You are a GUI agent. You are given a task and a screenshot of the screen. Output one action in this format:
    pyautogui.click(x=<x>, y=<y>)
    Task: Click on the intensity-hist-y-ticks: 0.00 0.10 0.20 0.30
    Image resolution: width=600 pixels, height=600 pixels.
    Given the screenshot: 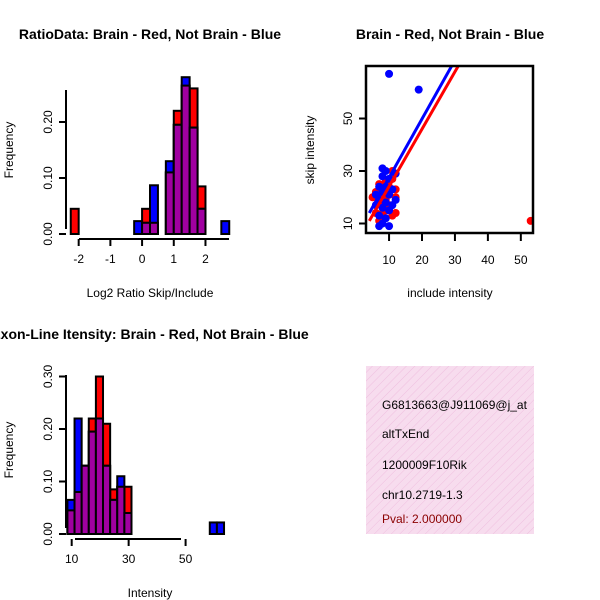 What is the action you would take?
    pyautogui.click(x=53, y=455)
    